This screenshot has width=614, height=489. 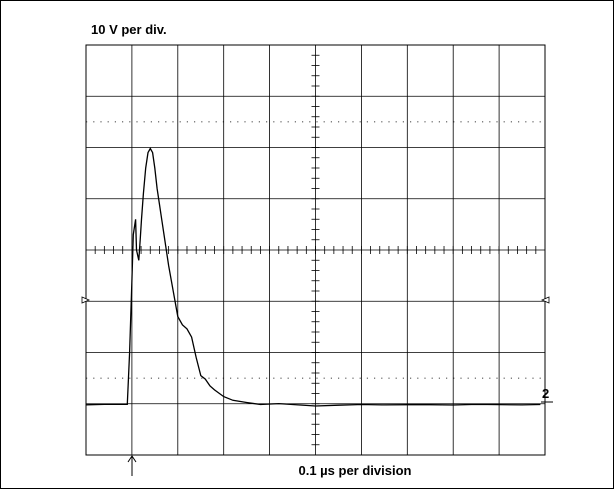 What do you see at coordinates (545, 300) in the screenshot?
I see `right-trigger-level-icon` at bounding box center [545, 300].